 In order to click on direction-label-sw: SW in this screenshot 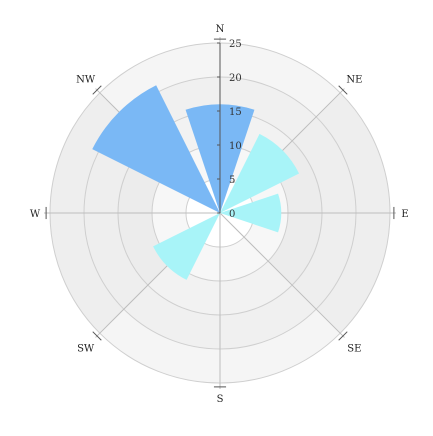, I will do `click(86, 348)`.